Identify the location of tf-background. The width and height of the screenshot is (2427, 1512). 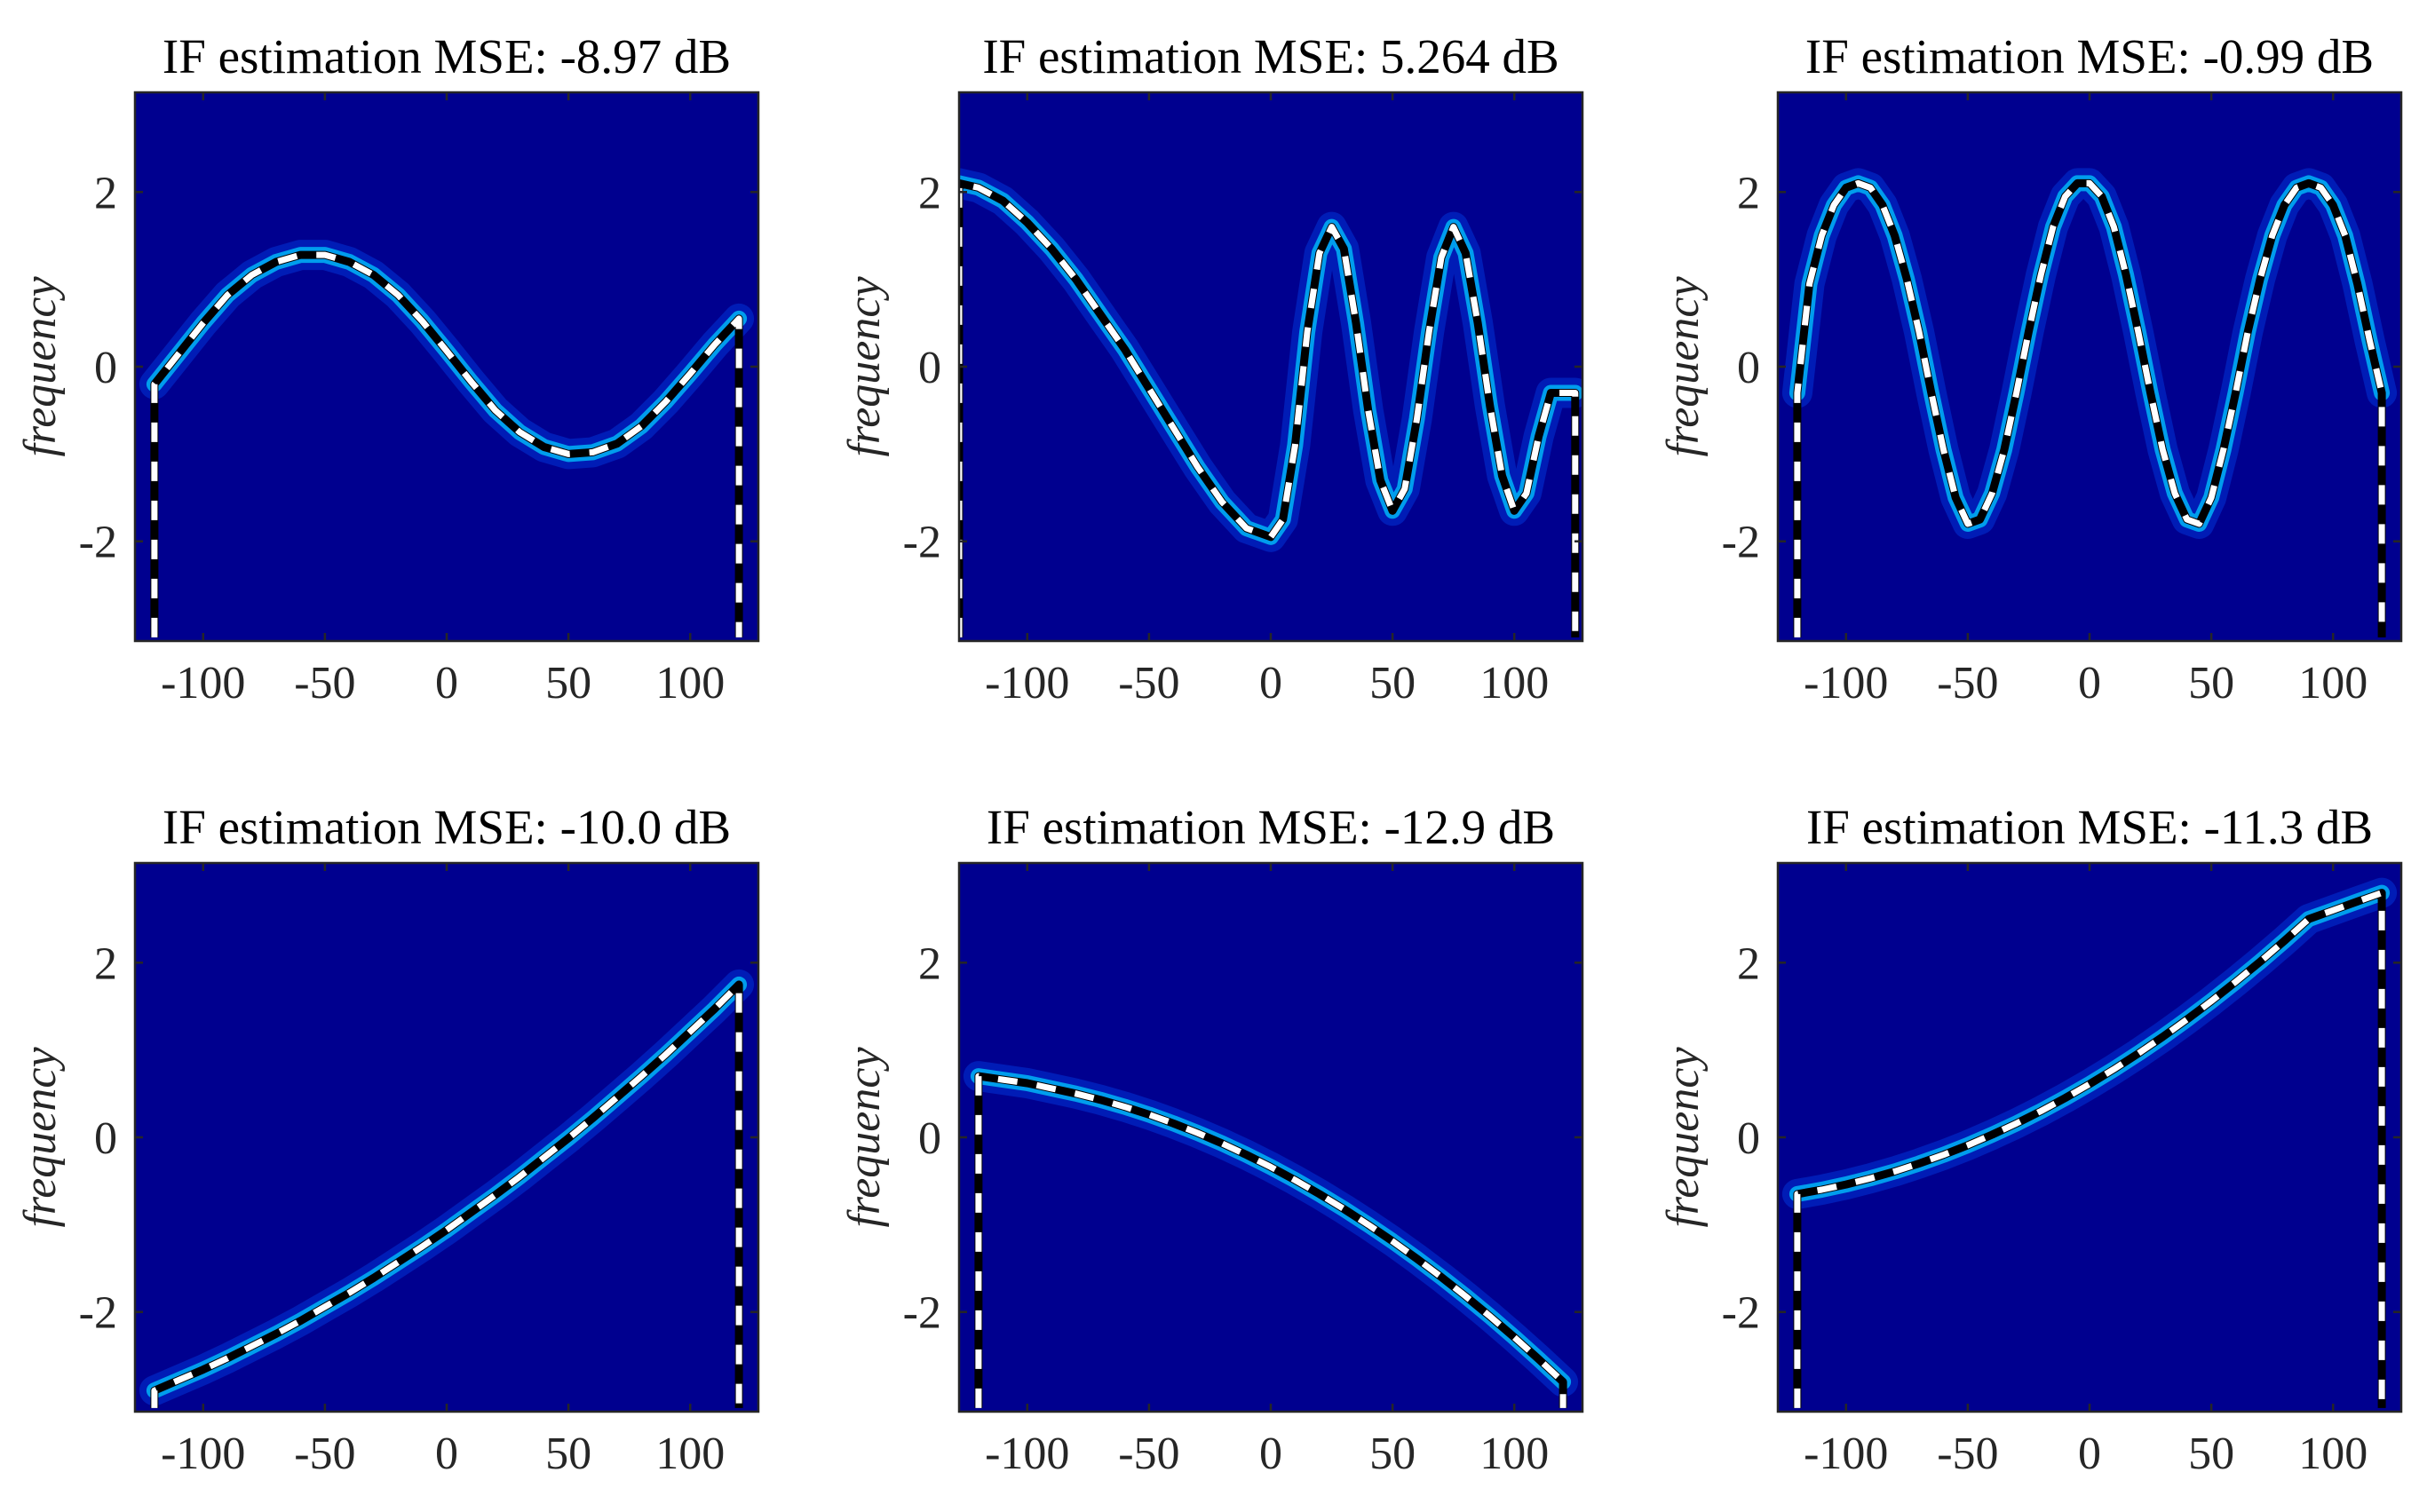
(2089, 1138).